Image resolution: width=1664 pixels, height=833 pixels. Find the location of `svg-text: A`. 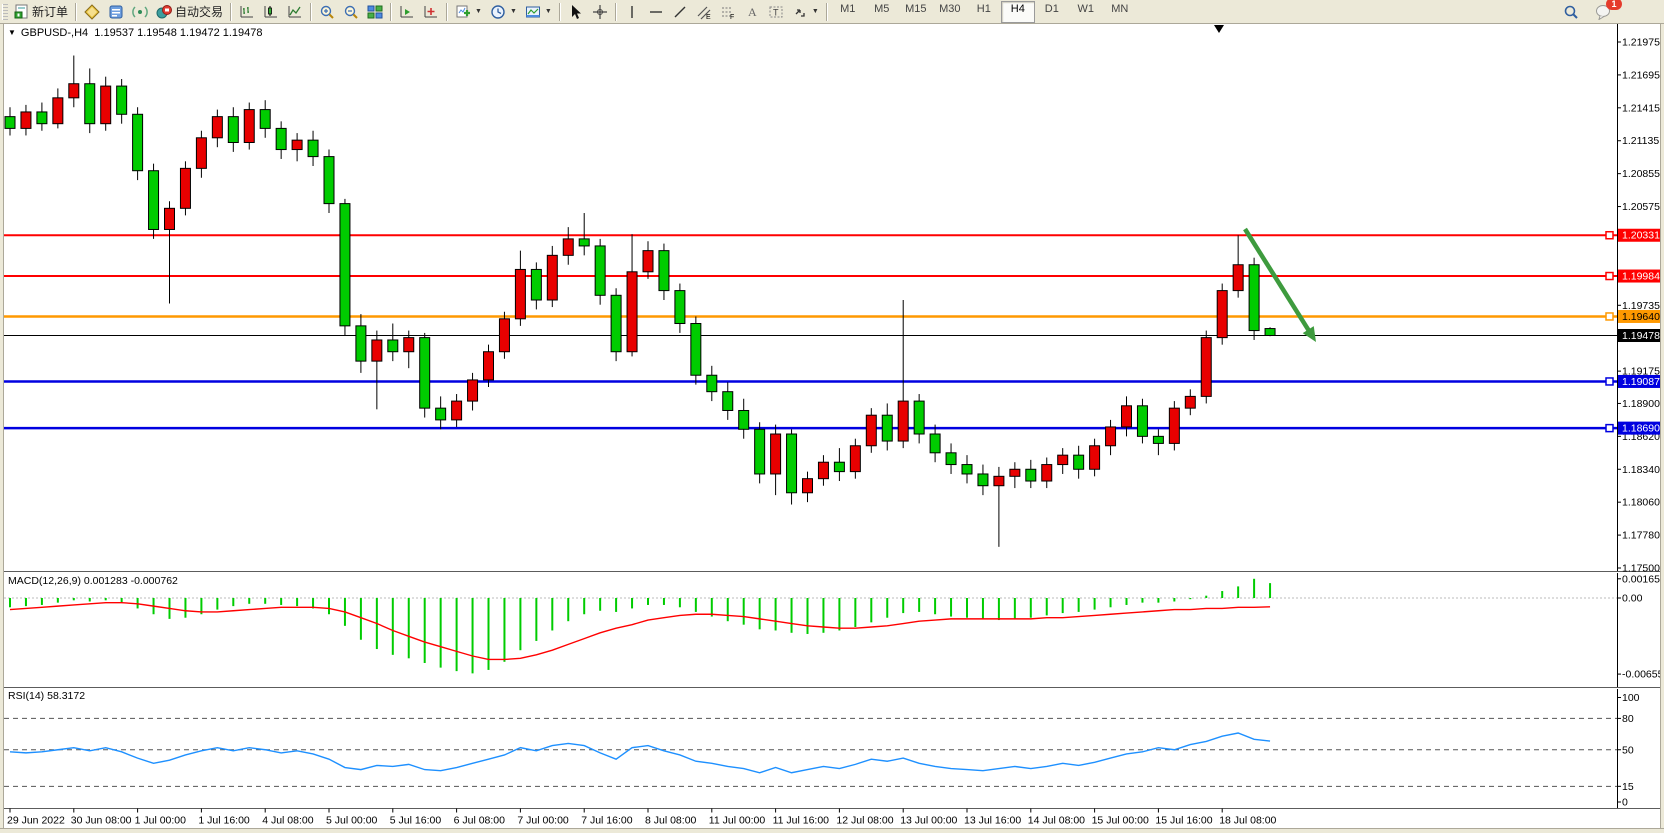

svg-text: A is located at coordinates (752, 12).